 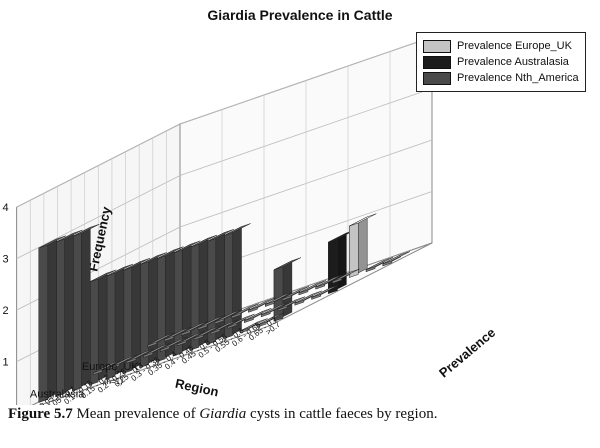 What do you see at coordinates (57, 395) in the screenshot?
I see `region-label: Australasia` at bounding box center [57, 395].